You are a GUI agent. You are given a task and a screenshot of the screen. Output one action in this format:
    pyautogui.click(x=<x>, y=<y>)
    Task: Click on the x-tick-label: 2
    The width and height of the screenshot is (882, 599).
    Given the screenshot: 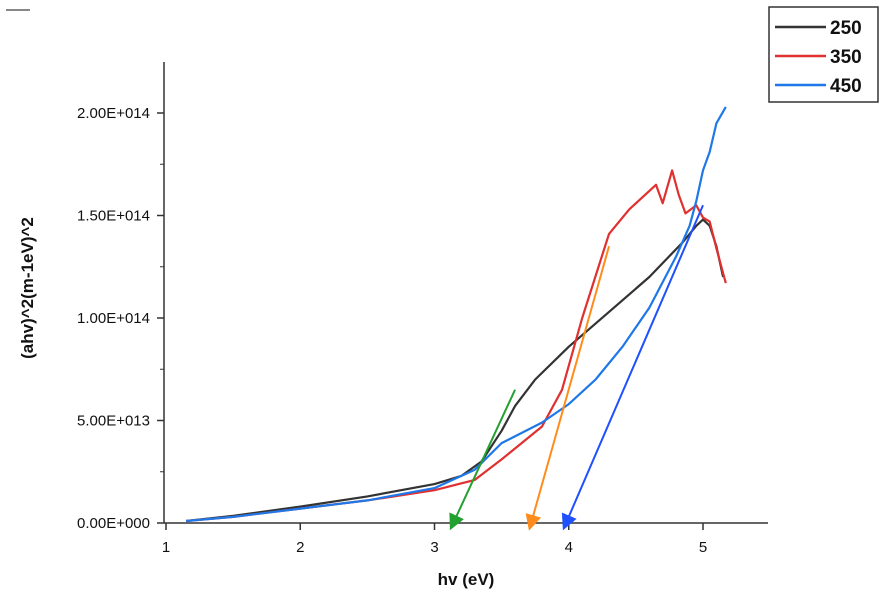 What is the action you would take?
    pyautogui.click(x=300, y=547)
    